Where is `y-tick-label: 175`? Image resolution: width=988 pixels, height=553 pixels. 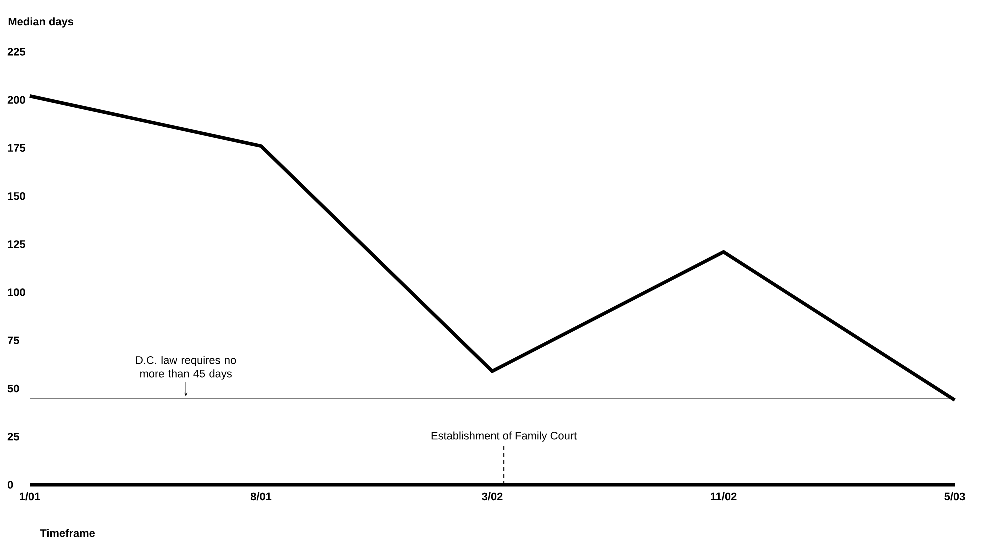
y-tick-label: 175 is located at coordinates (17, 148).